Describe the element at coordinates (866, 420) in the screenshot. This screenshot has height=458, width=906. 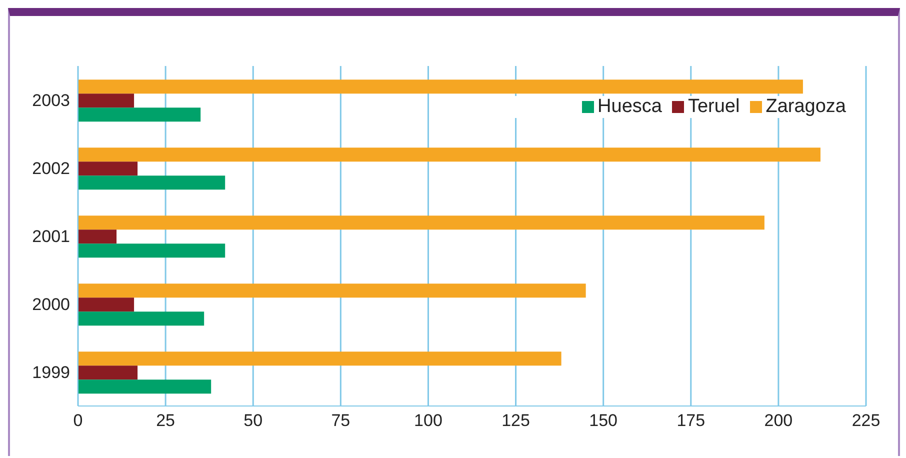
I see `x-tick-label: 225` at that location.